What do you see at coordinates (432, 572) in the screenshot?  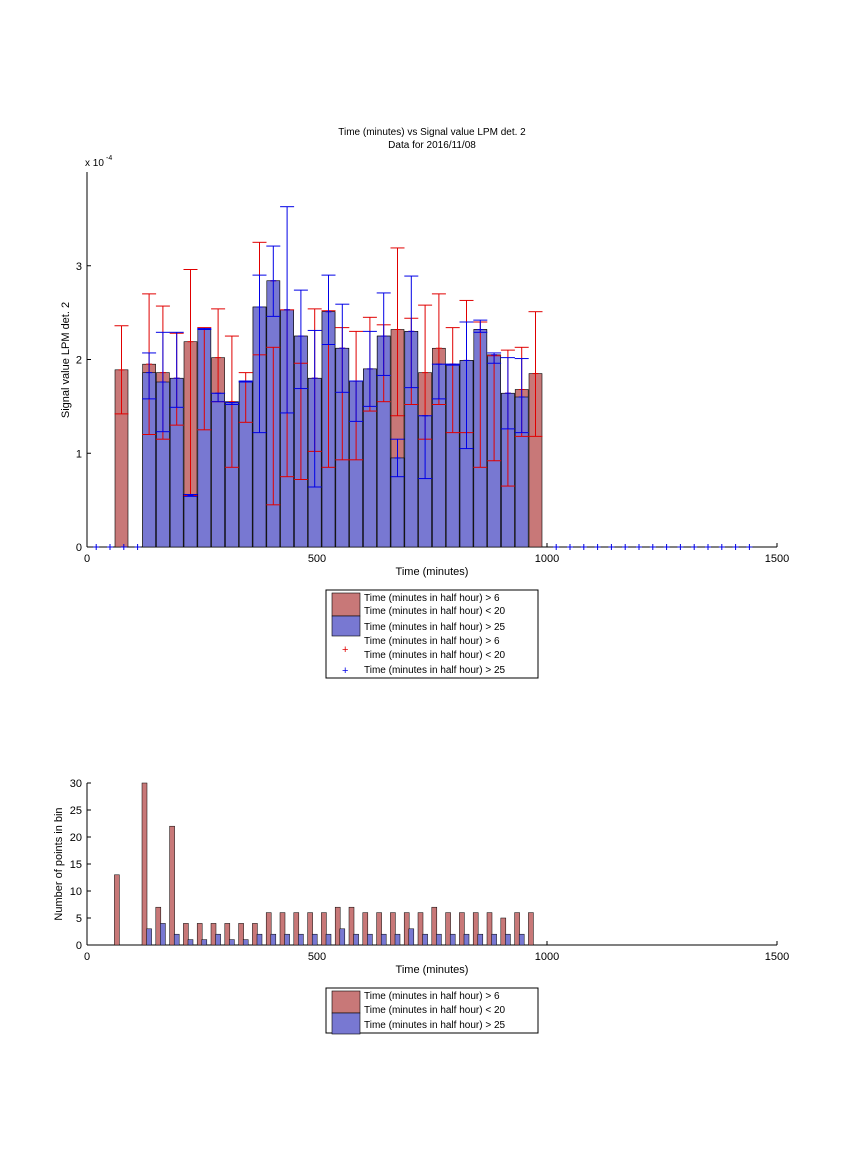 I see `chart1-x-axis-label: Time (minutes)` at bounding box center [432, 572].